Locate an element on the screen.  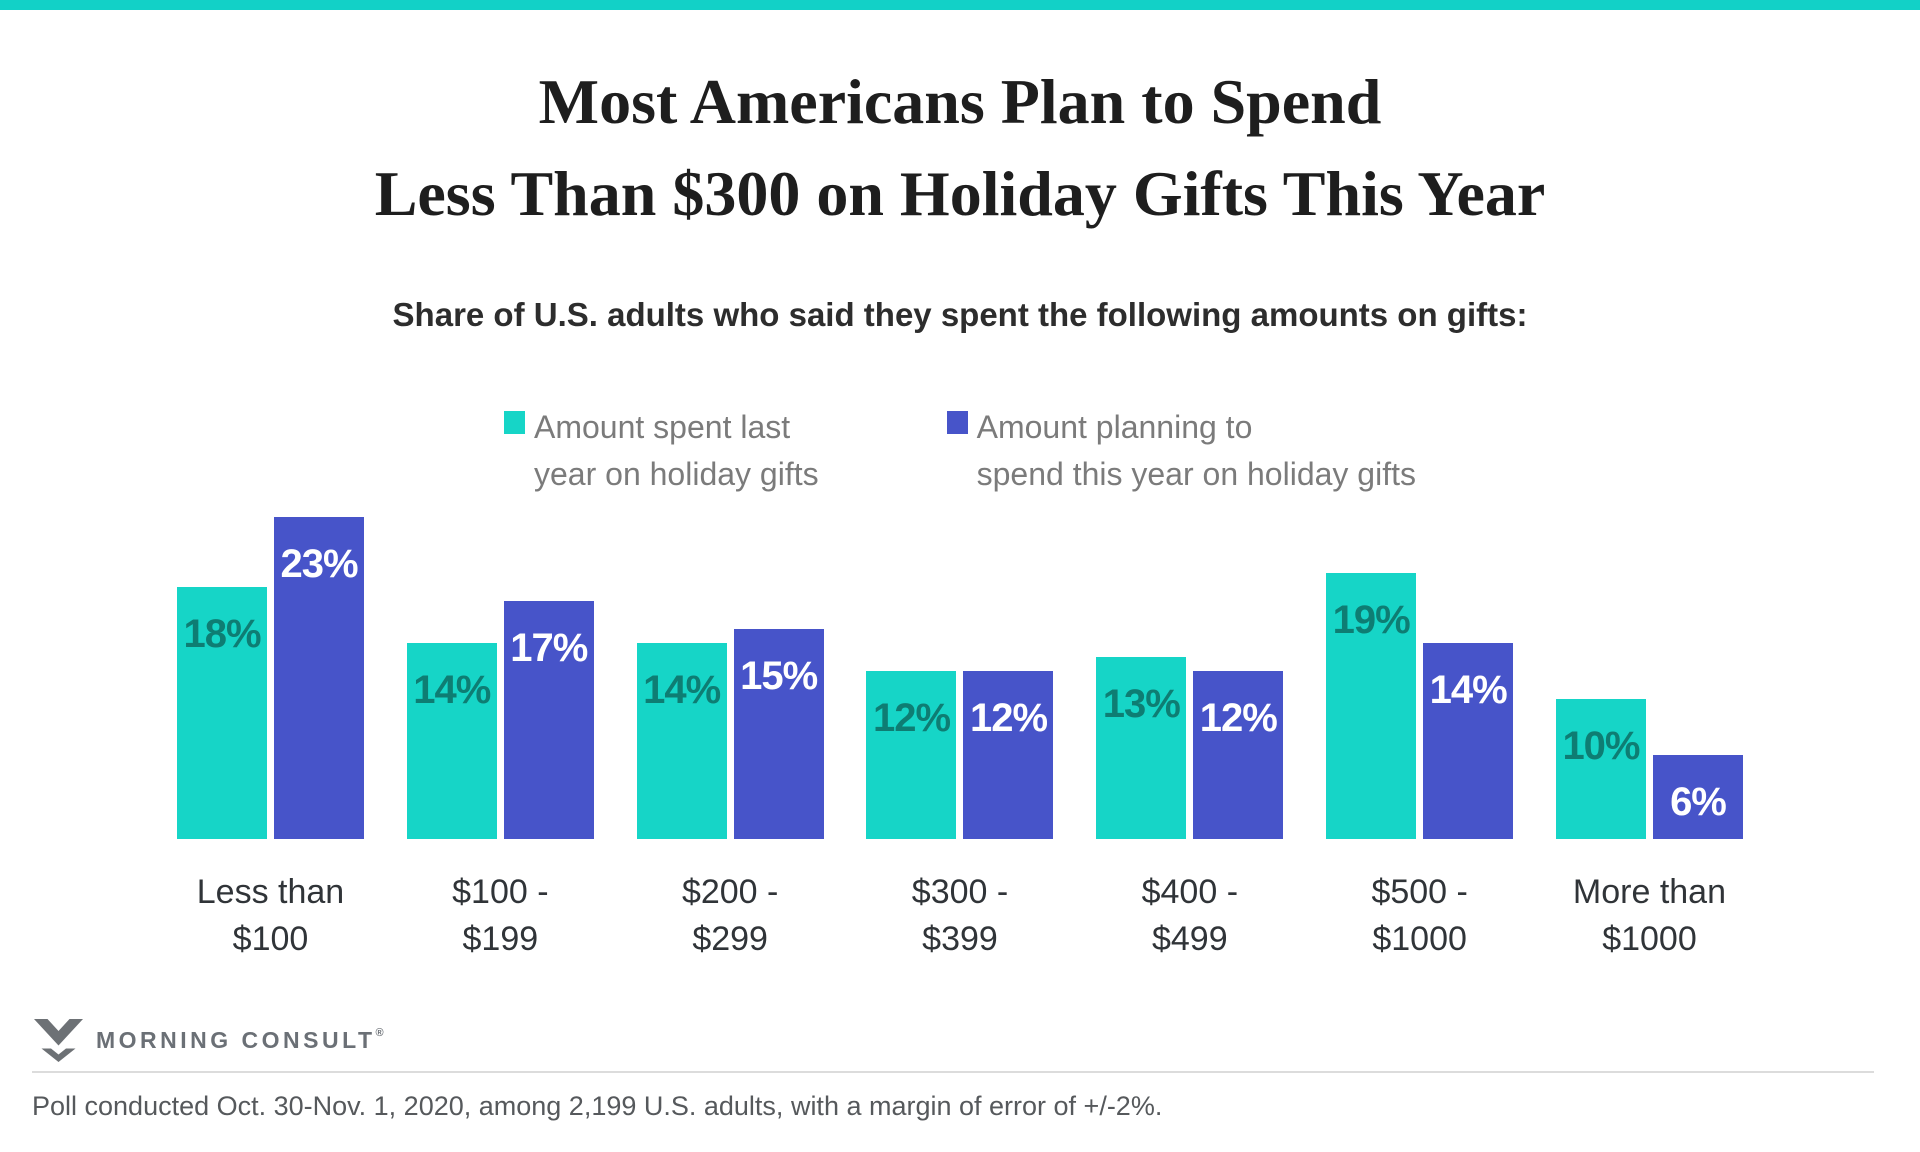
bar-group: 10% 6% is located at coordinates (1649, 769).